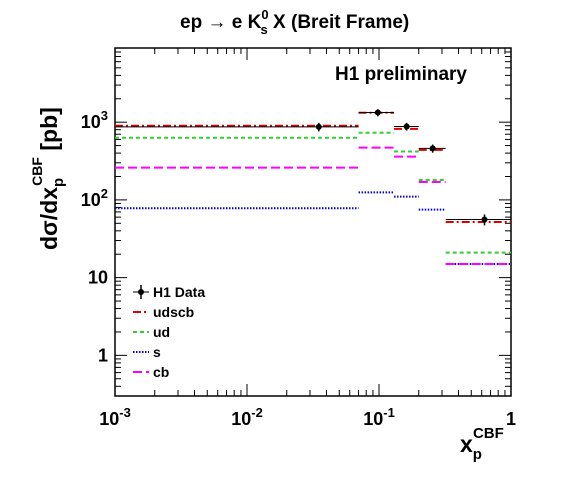  Describe the element at coordinates (98, 278) in the screenshot. I see `y-tick-label: 10` at that location.